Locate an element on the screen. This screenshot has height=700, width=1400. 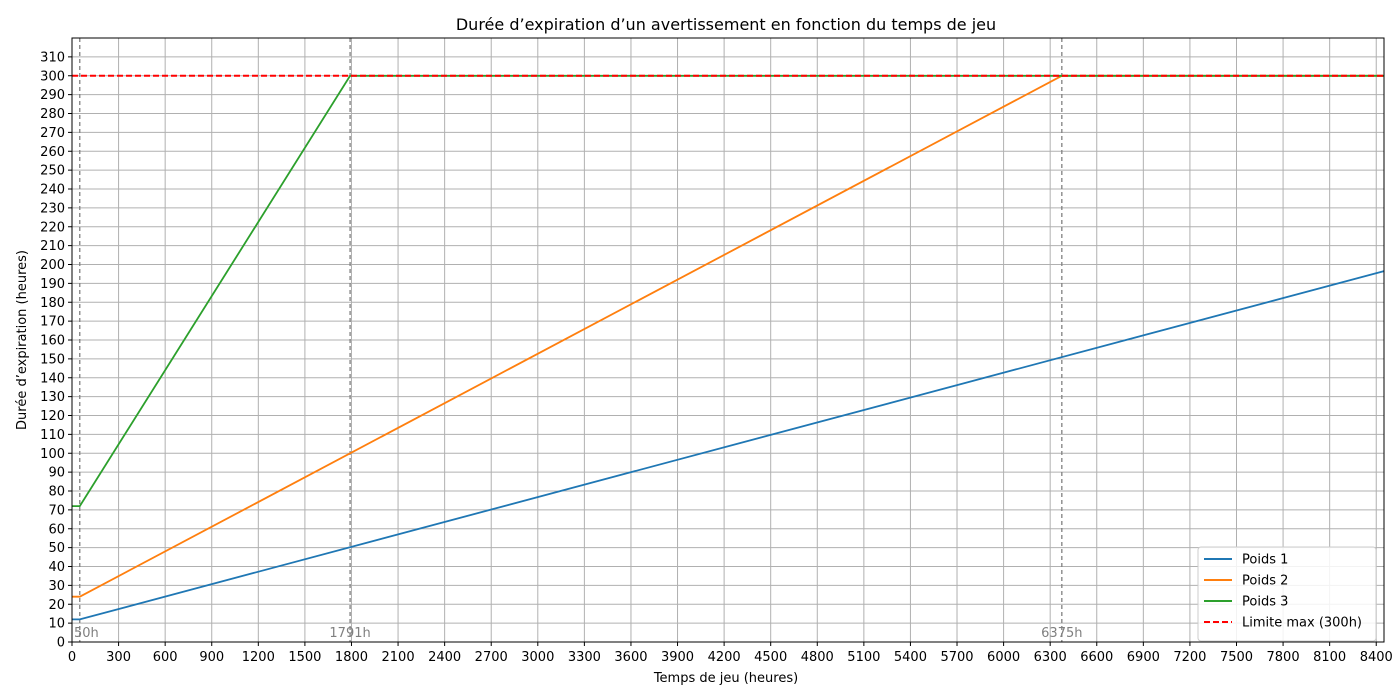
y-tick-label: 280 is located at coordinates (52, 114).